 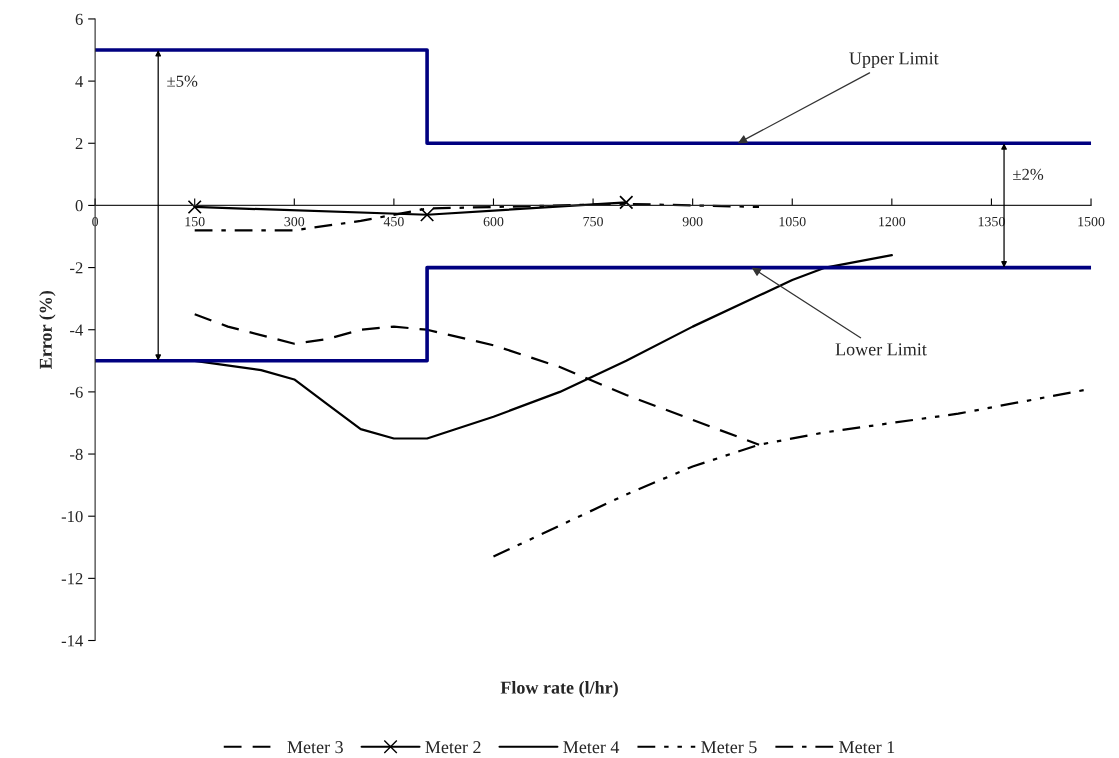 What do you see at coordinates (79, 81) in the screenshot?
I see `y-tick-label: 4` at bounding box center [79, 81].